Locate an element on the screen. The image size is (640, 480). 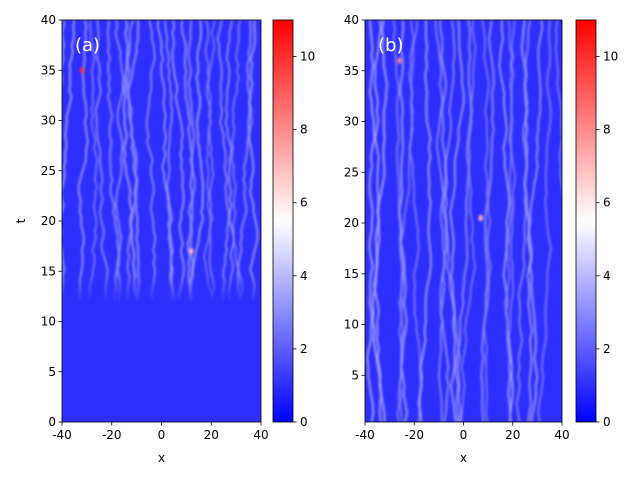
panel-label: (b) is located at coordinates (390, 45).